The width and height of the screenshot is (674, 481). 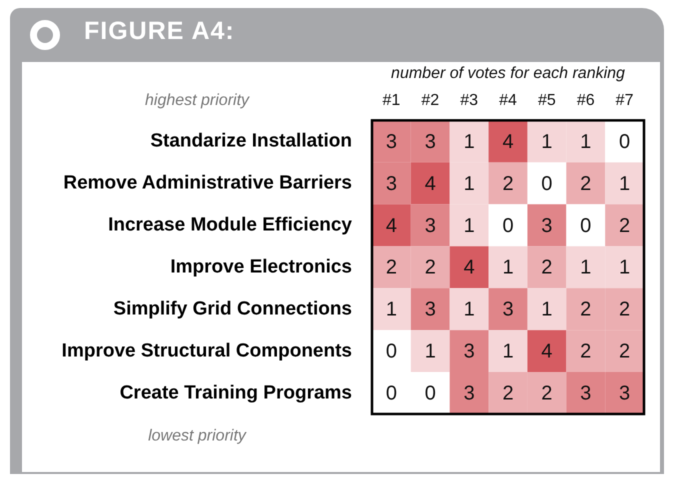 I want to click on y-tick-label: Increase Module Efficiency, so click(x=230, y=225).